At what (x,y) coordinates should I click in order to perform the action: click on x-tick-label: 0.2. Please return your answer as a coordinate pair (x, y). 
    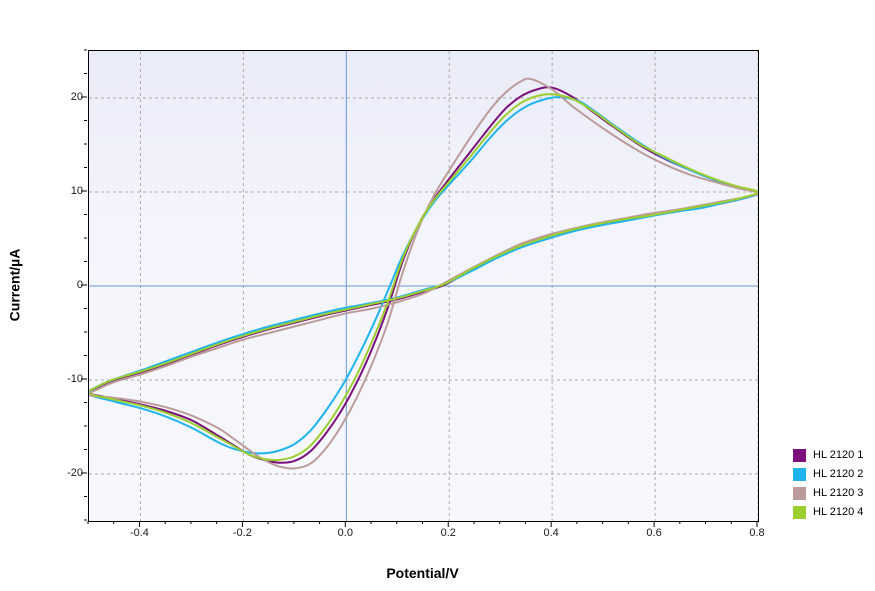
    Looking at the image, I should click on (448, 533).